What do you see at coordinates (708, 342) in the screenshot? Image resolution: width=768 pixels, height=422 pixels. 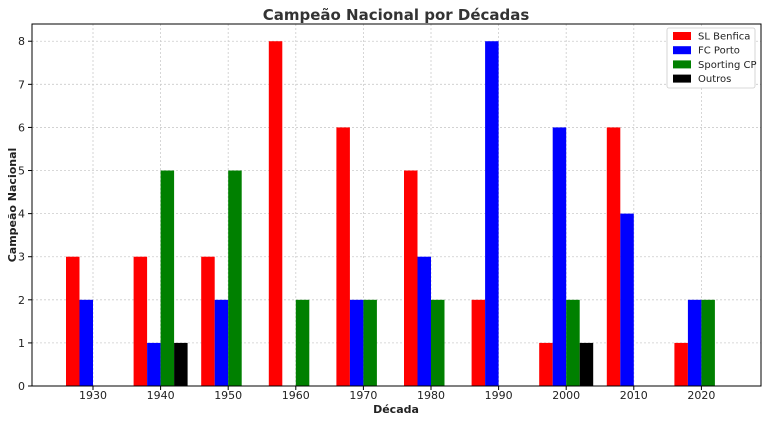 I see `bar-sporting-cp-2020` at bounding box center [708, 342].